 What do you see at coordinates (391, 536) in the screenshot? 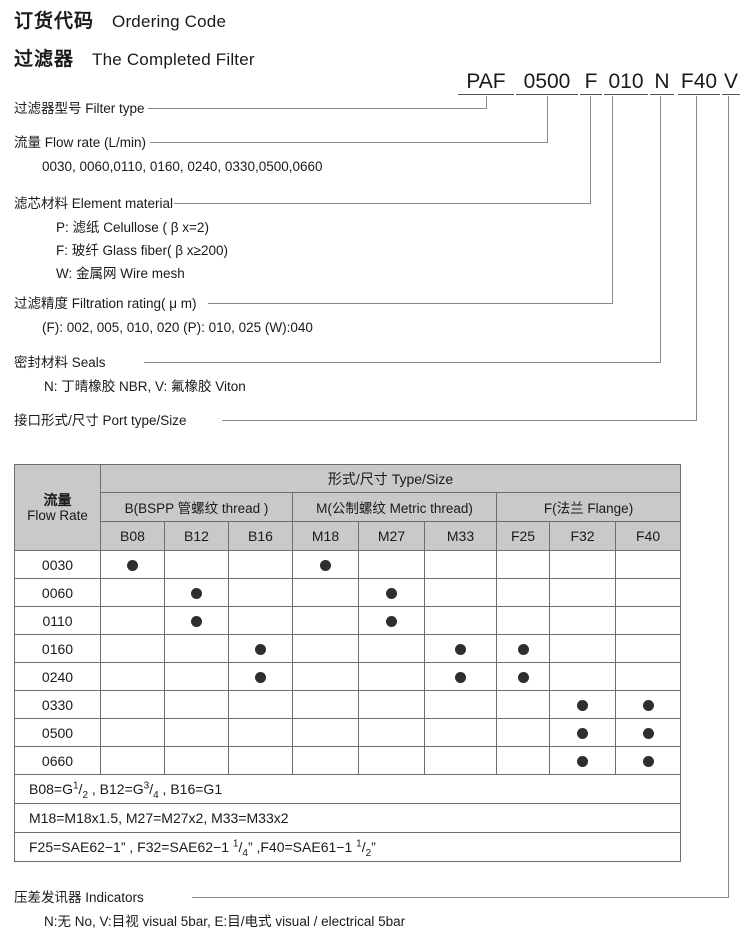
I see `table-column-m27: M27` at bounding box center [391, 536].